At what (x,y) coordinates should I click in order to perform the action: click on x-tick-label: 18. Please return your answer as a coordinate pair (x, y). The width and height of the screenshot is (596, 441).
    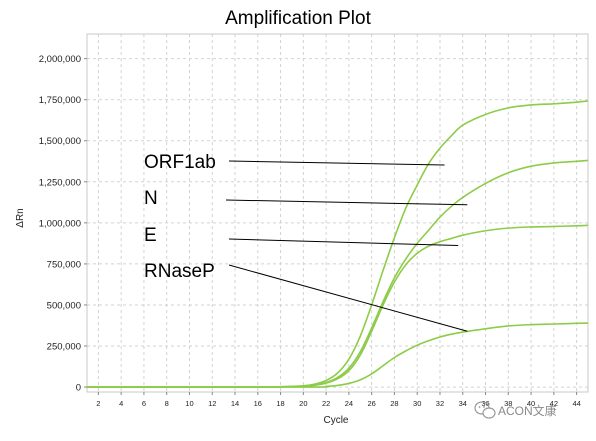
    Looking at the image, I should click on (280, 403).